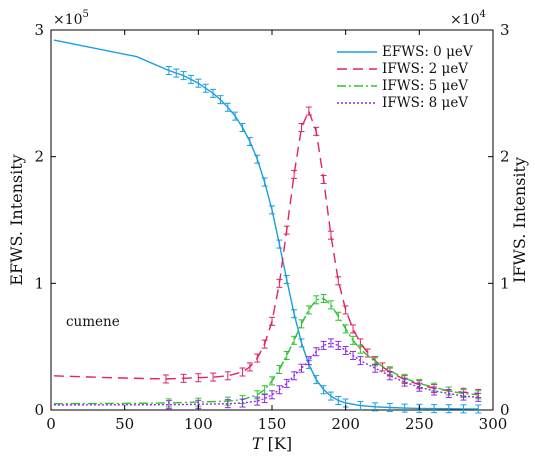  What do you see at coordinates (505, 283) in the screenshot?
I see `y-right-tick-label: 1` at bounding box center [505, 283].